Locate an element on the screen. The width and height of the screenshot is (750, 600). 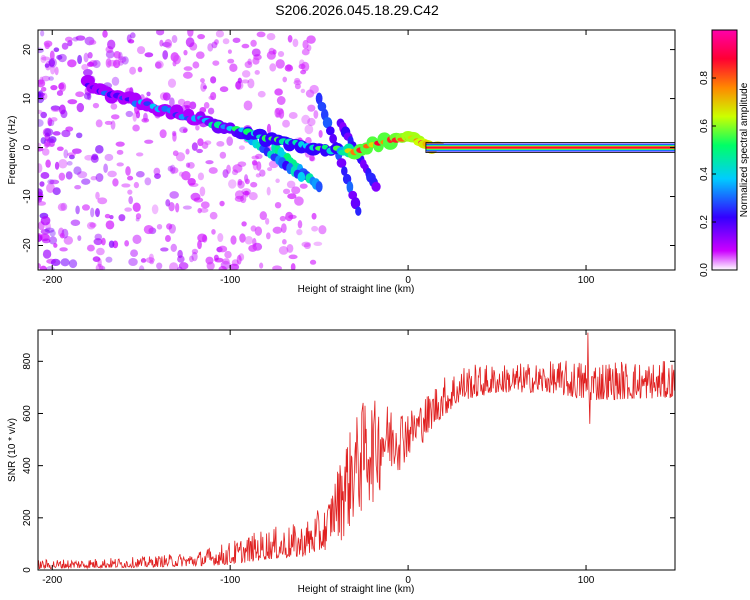
colorbar-tick-label: 0.6 is located at coordinates (704, 126).